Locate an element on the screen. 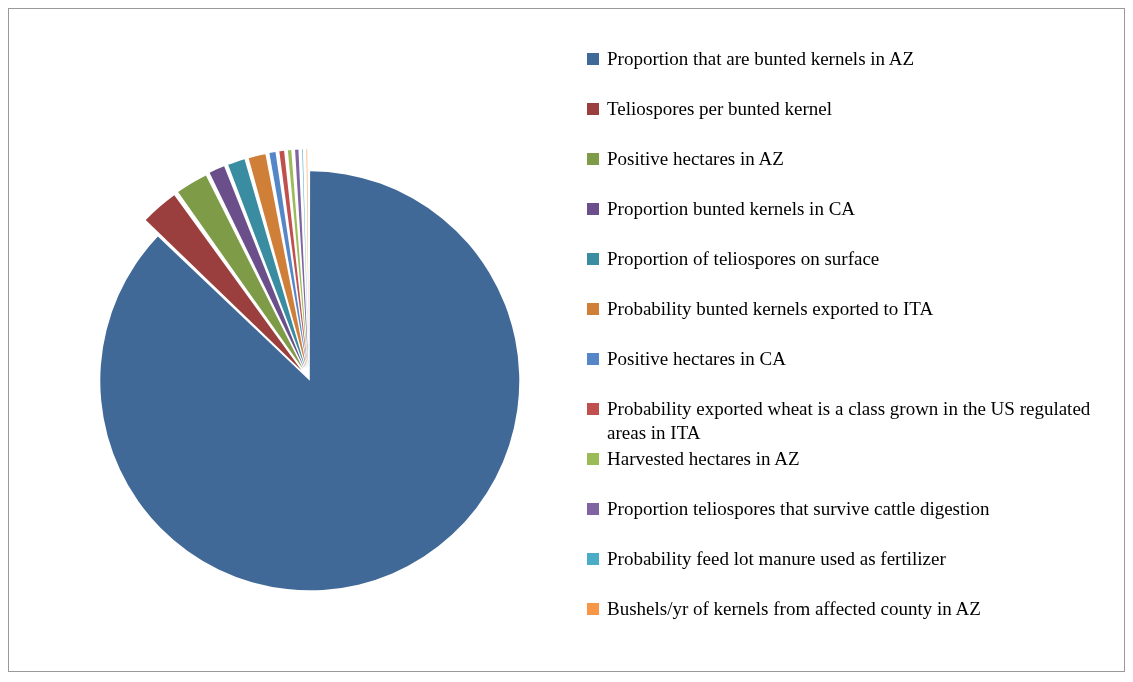  legend-label: Proportion bunted kernels in CA is located at coordinates (731, 209).